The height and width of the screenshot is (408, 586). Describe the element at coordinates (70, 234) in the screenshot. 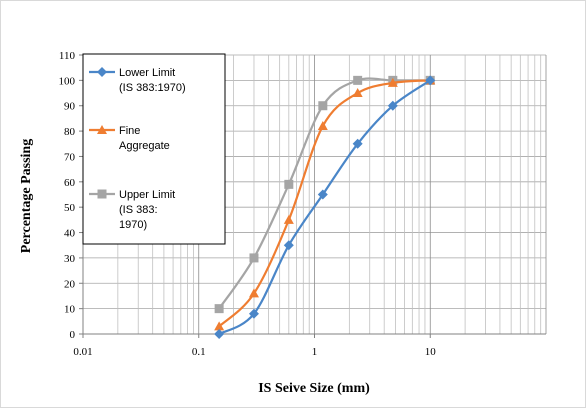

I see `y-tick-label: 40` at that location.